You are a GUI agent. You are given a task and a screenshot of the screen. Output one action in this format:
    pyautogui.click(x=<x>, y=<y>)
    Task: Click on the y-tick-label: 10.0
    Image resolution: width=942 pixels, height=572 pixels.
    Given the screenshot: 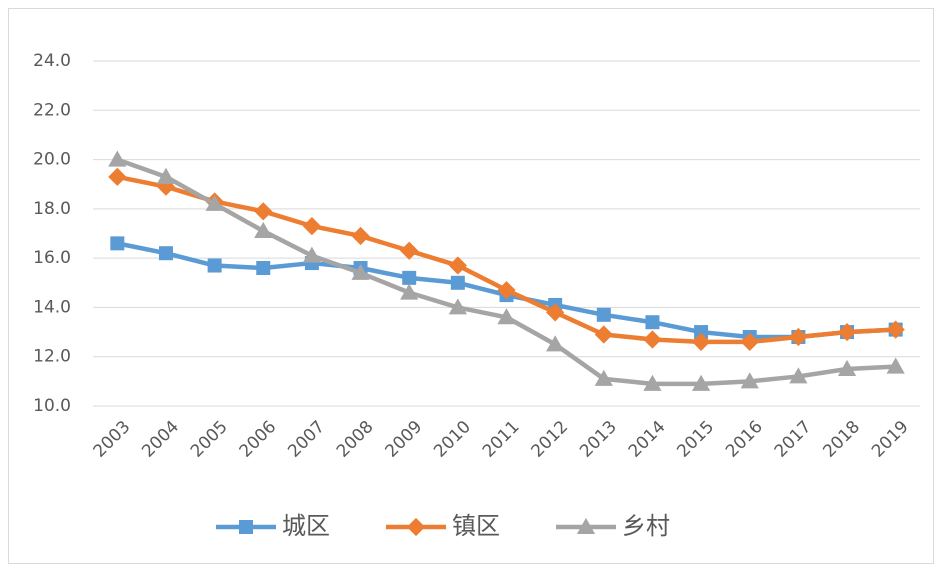 What is the action you would take?
    pyautogui.click(x=52, y=406)
    